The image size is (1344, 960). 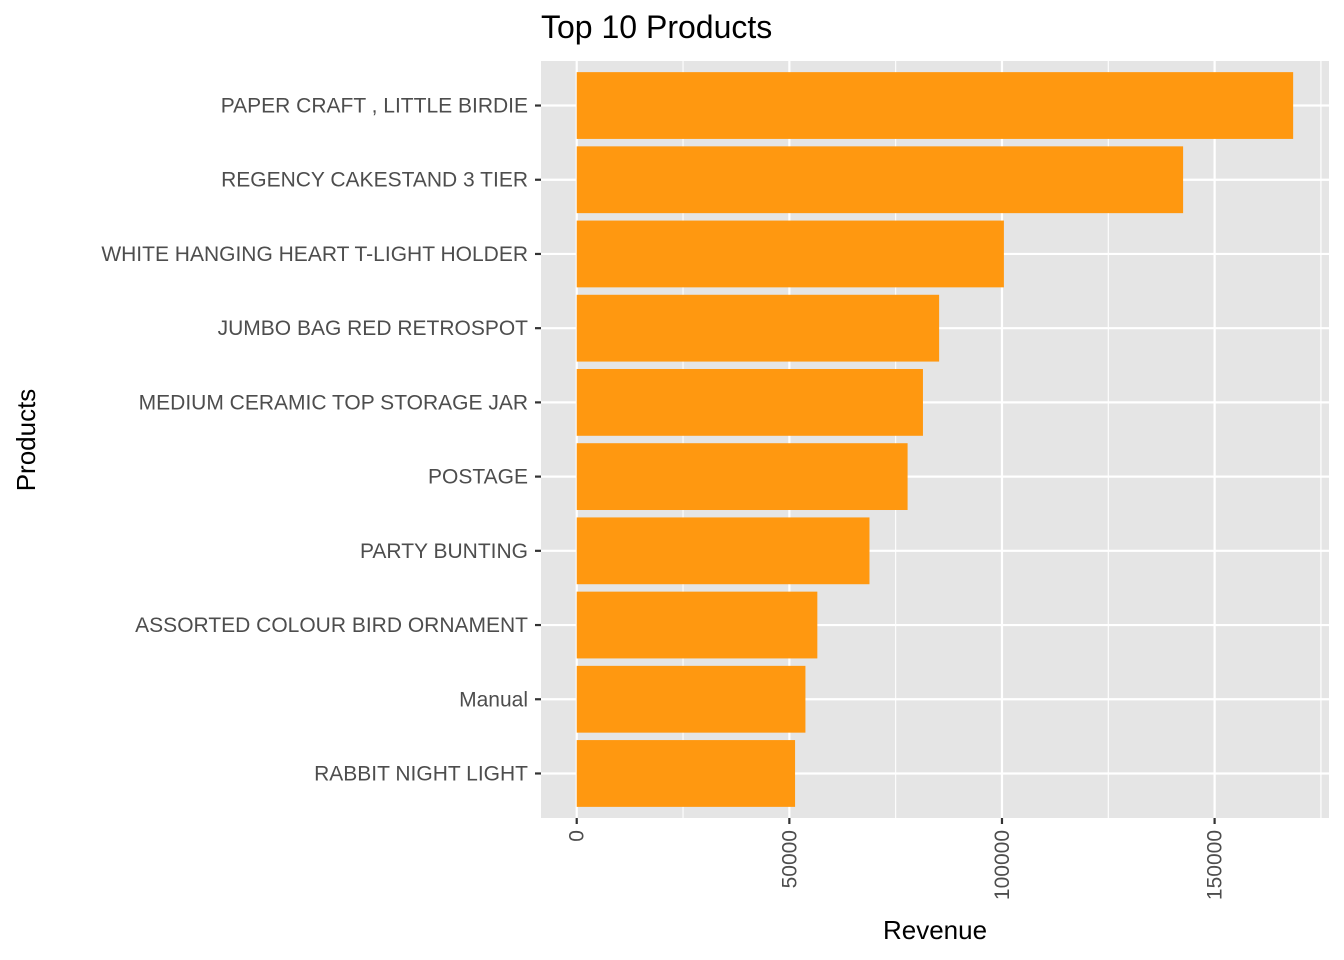 What do you see at coordinates (577, 836) in the screenshot?
I see `x-tick-label: 0` at bounding box center [577, 836].